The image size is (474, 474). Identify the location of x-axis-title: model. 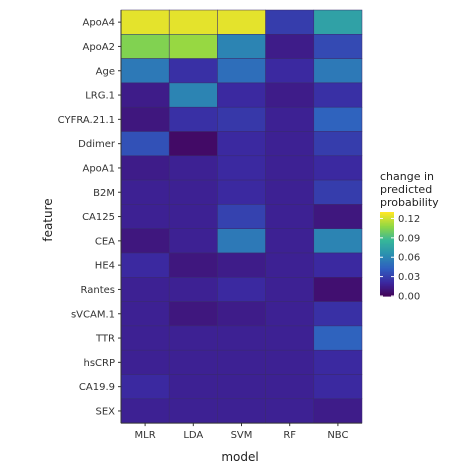
(239, 457).